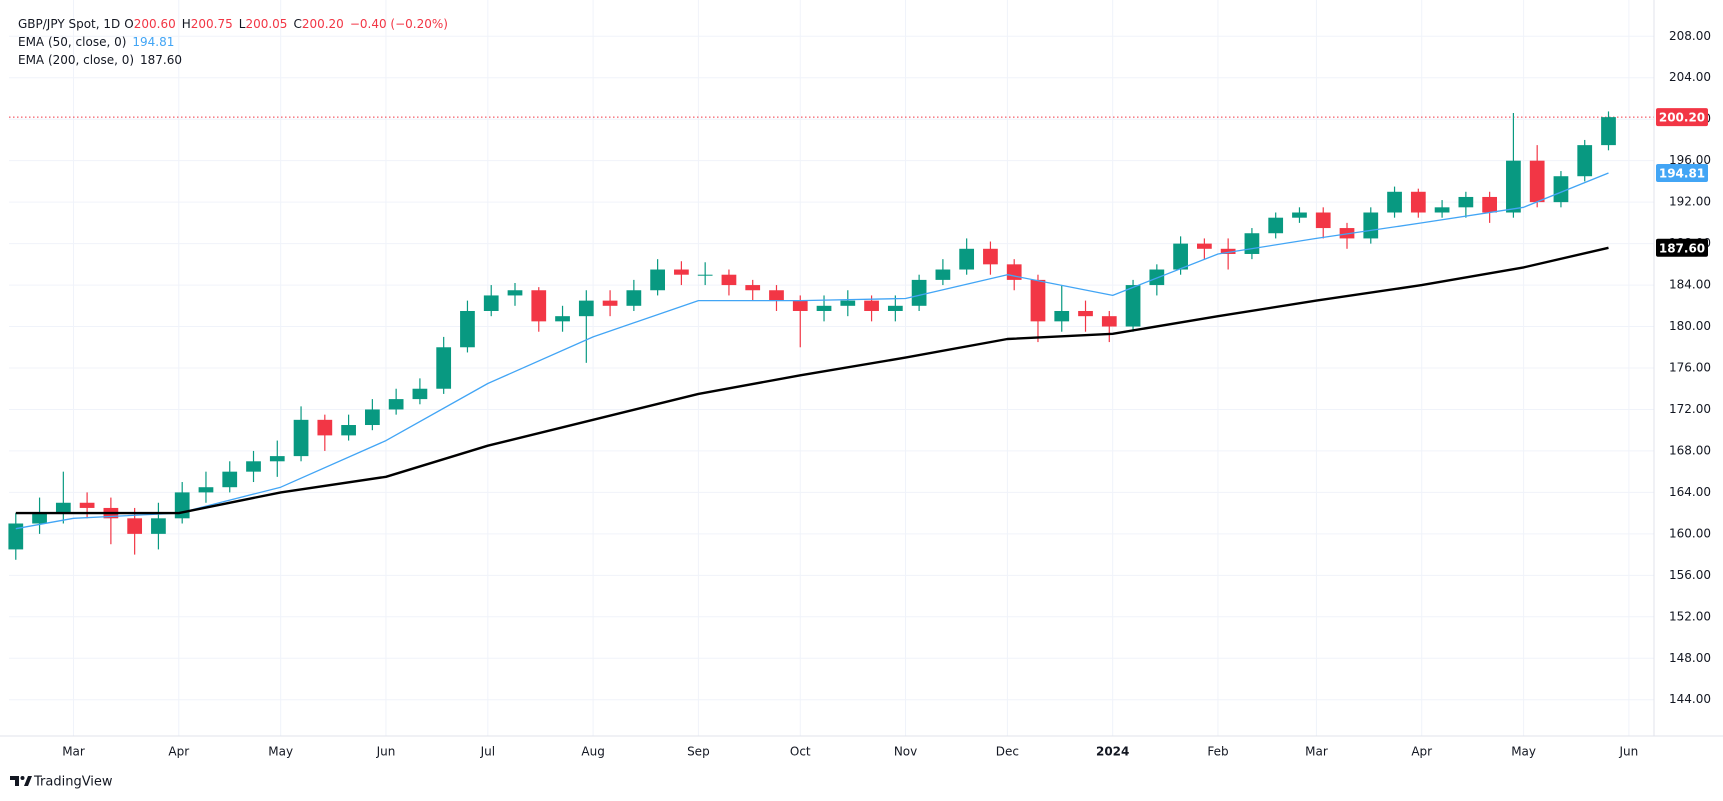 The image size is (1723, 801). I want to click on y-tick-label: 144.00, so click(1690, 699).